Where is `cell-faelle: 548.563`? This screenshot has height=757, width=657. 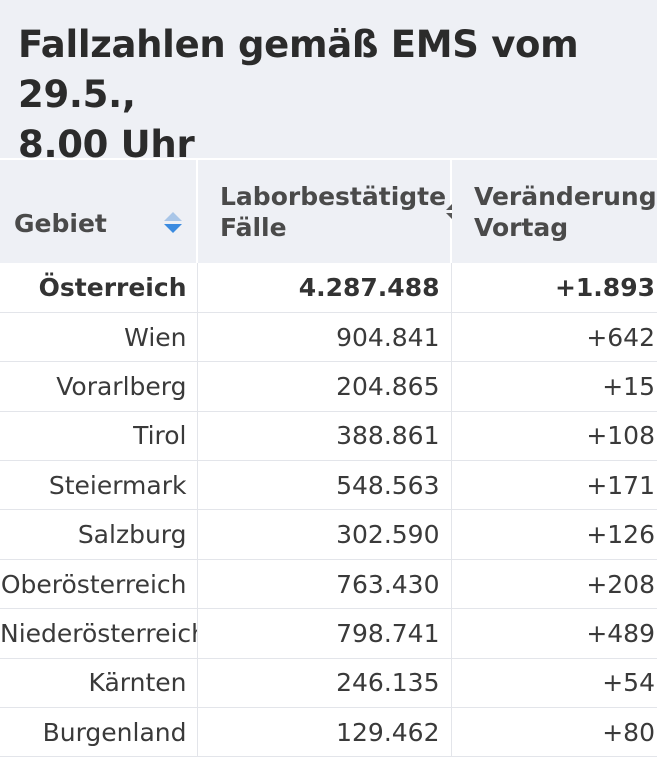
cell-faelle: 548.563 is located at coordinates (324, 485).